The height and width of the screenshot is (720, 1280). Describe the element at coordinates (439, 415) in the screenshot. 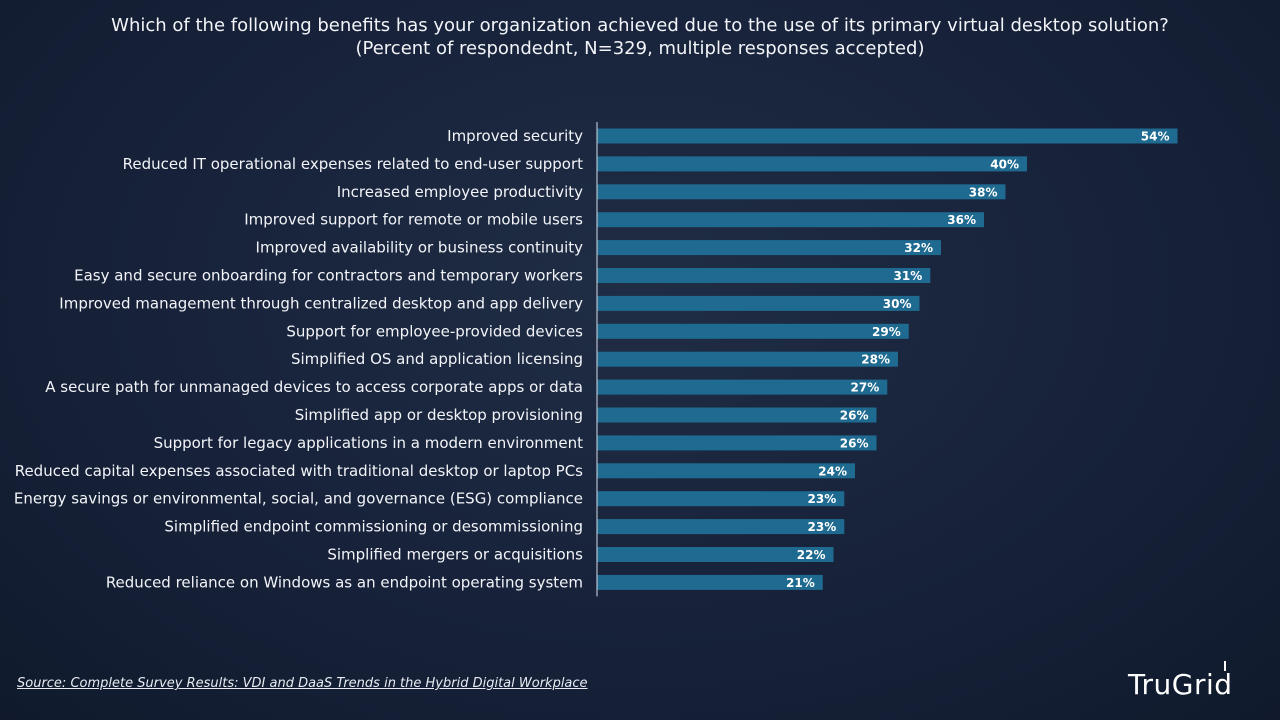

I see `category-label: Simplified app or desktop provisioning` at that location.